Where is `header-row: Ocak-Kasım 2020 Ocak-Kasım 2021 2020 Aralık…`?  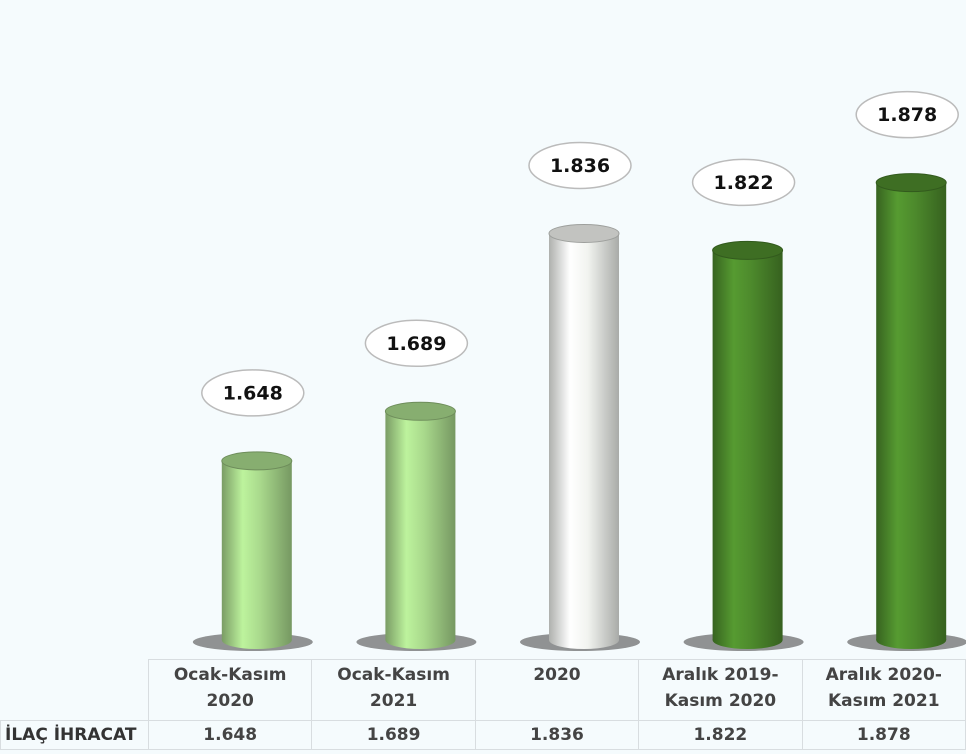 header-row: Ocak-Kasım 2020 Ocak-Kasım 2021 2020 Aralık… is located at coordinates (483, 690).